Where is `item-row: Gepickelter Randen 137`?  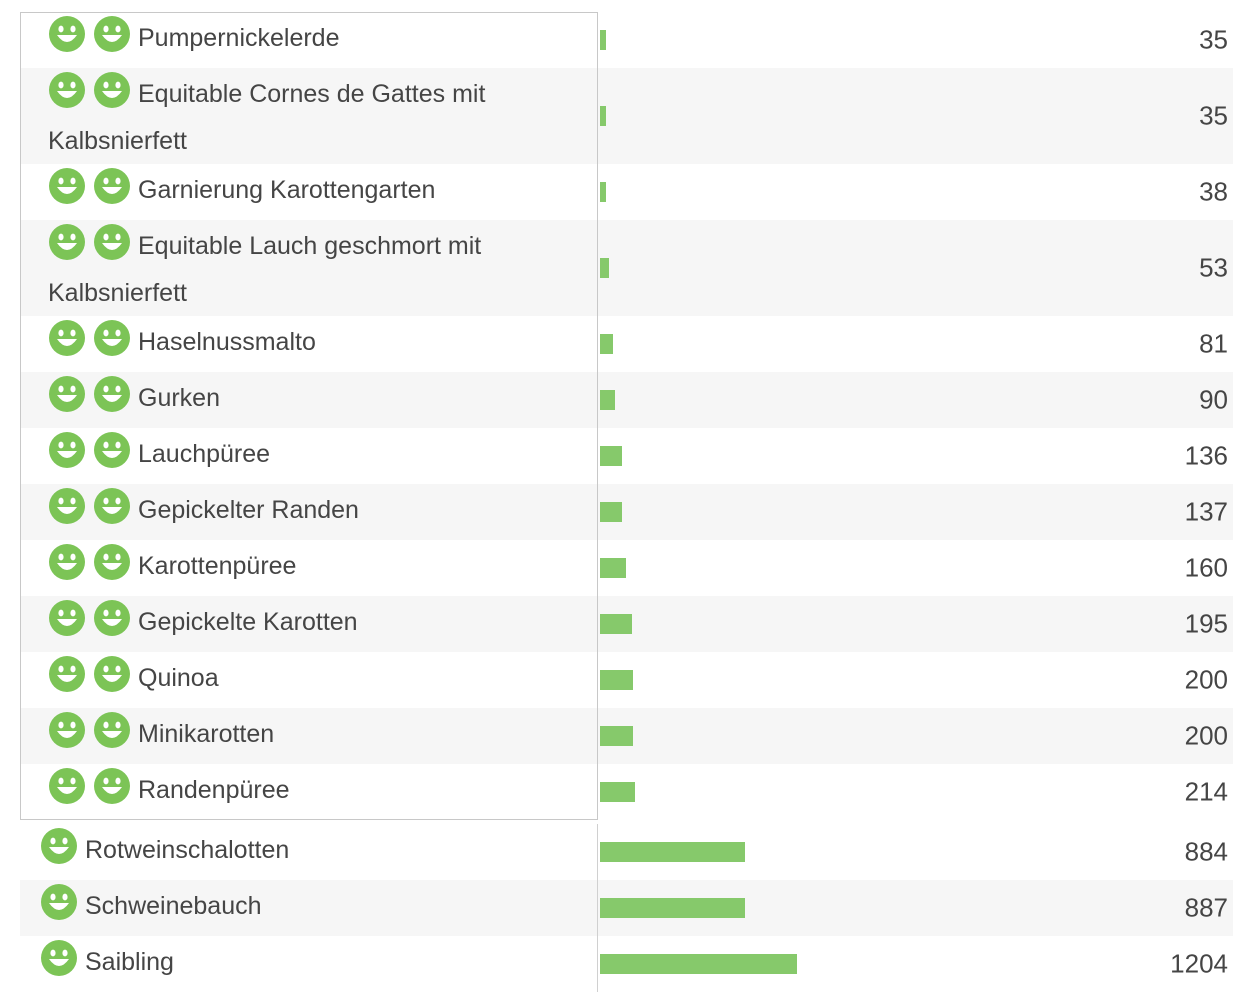
item-row: Gepickelter Randen 137 is located at coordinates (626, 512).